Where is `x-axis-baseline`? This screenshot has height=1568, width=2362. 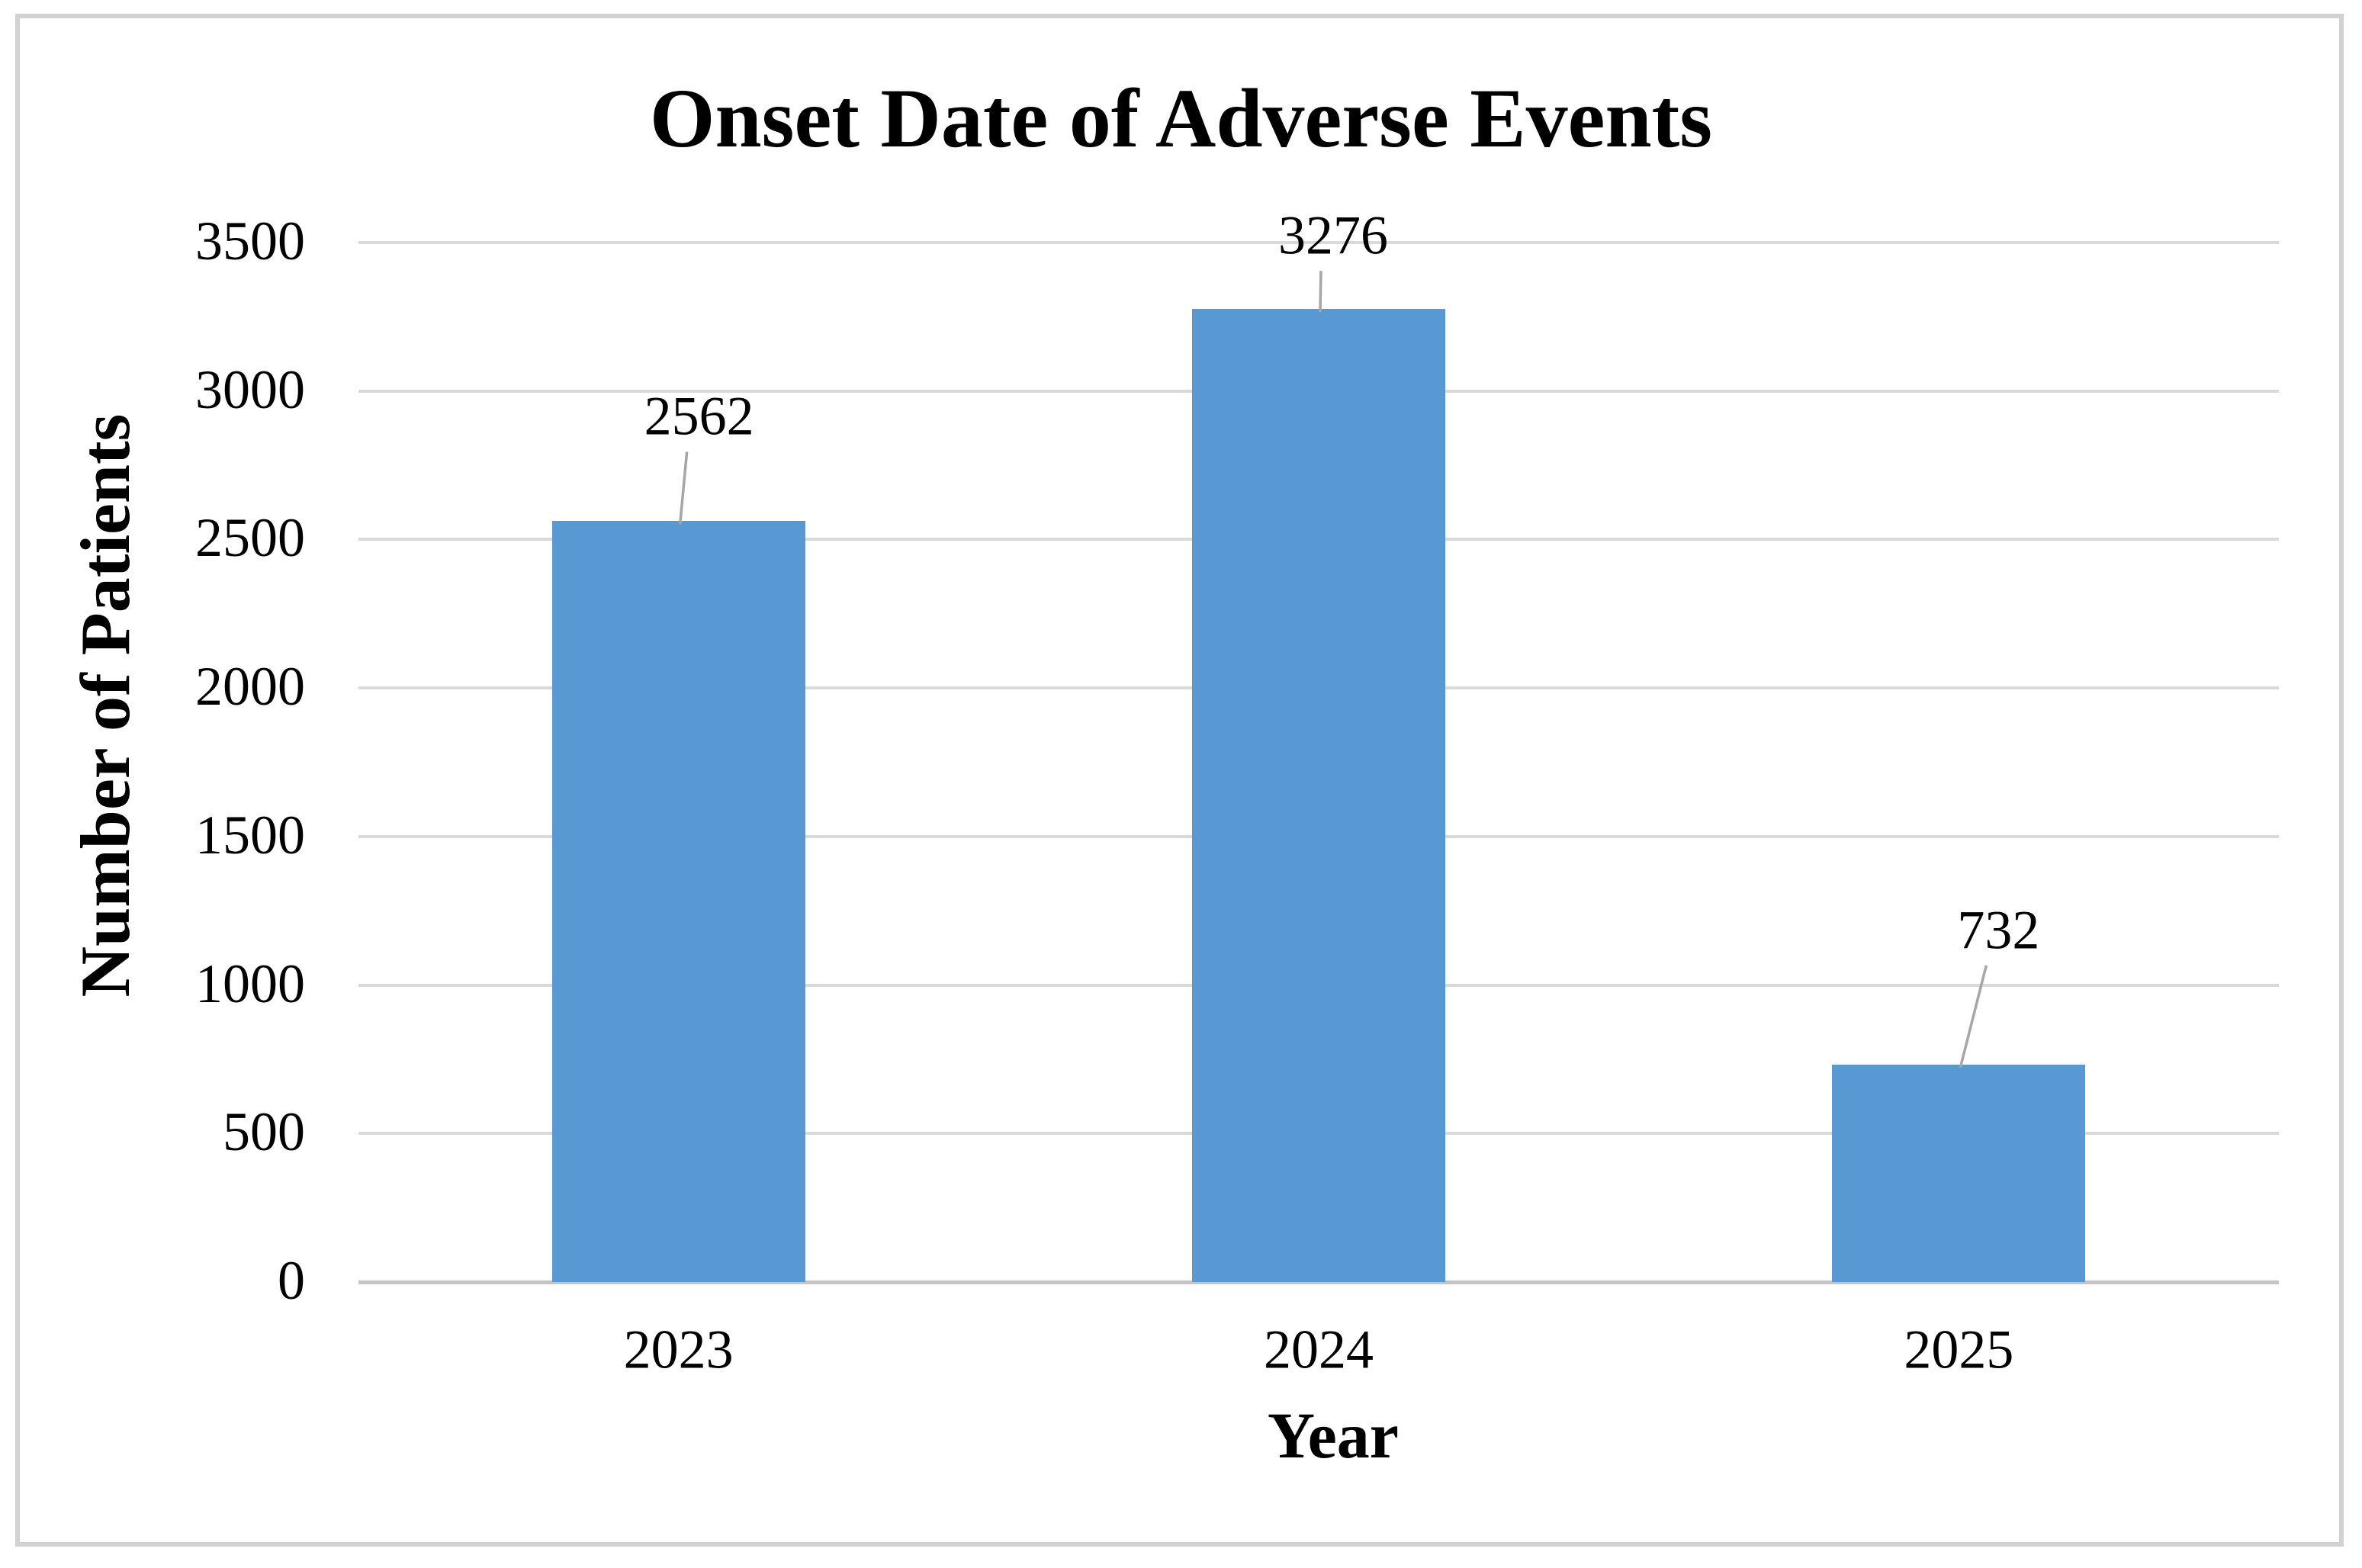
x-axis-baseline is located at coordinates (1318, 1282).